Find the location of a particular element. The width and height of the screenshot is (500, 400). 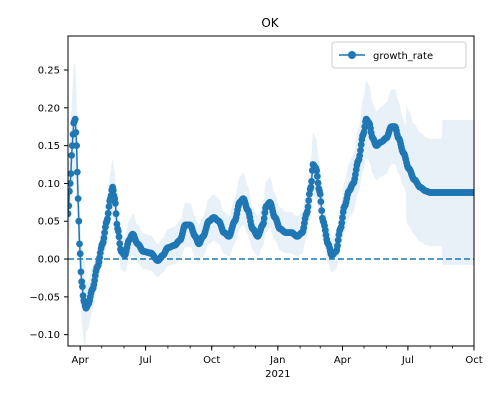

legend-box is located at coordinates (399, 55).